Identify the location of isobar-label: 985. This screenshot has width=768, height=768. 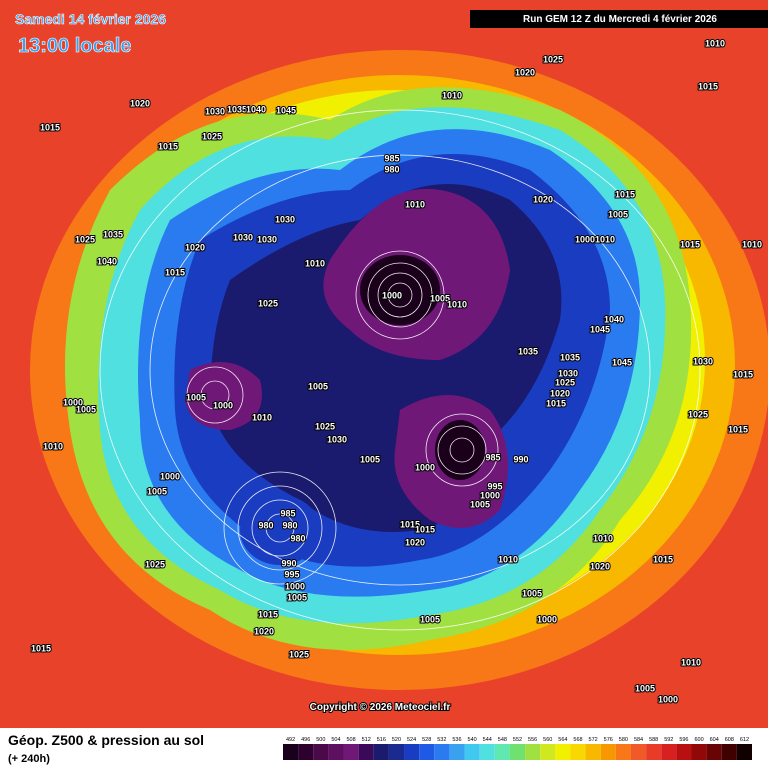
(492, 457).